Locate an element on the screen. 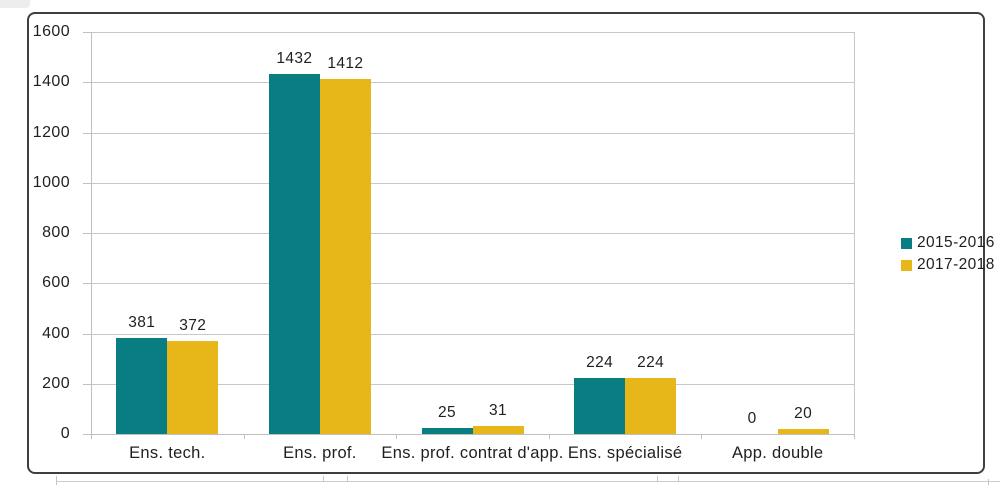  bar-value-label: 25 is located at coordinates (447, 412).